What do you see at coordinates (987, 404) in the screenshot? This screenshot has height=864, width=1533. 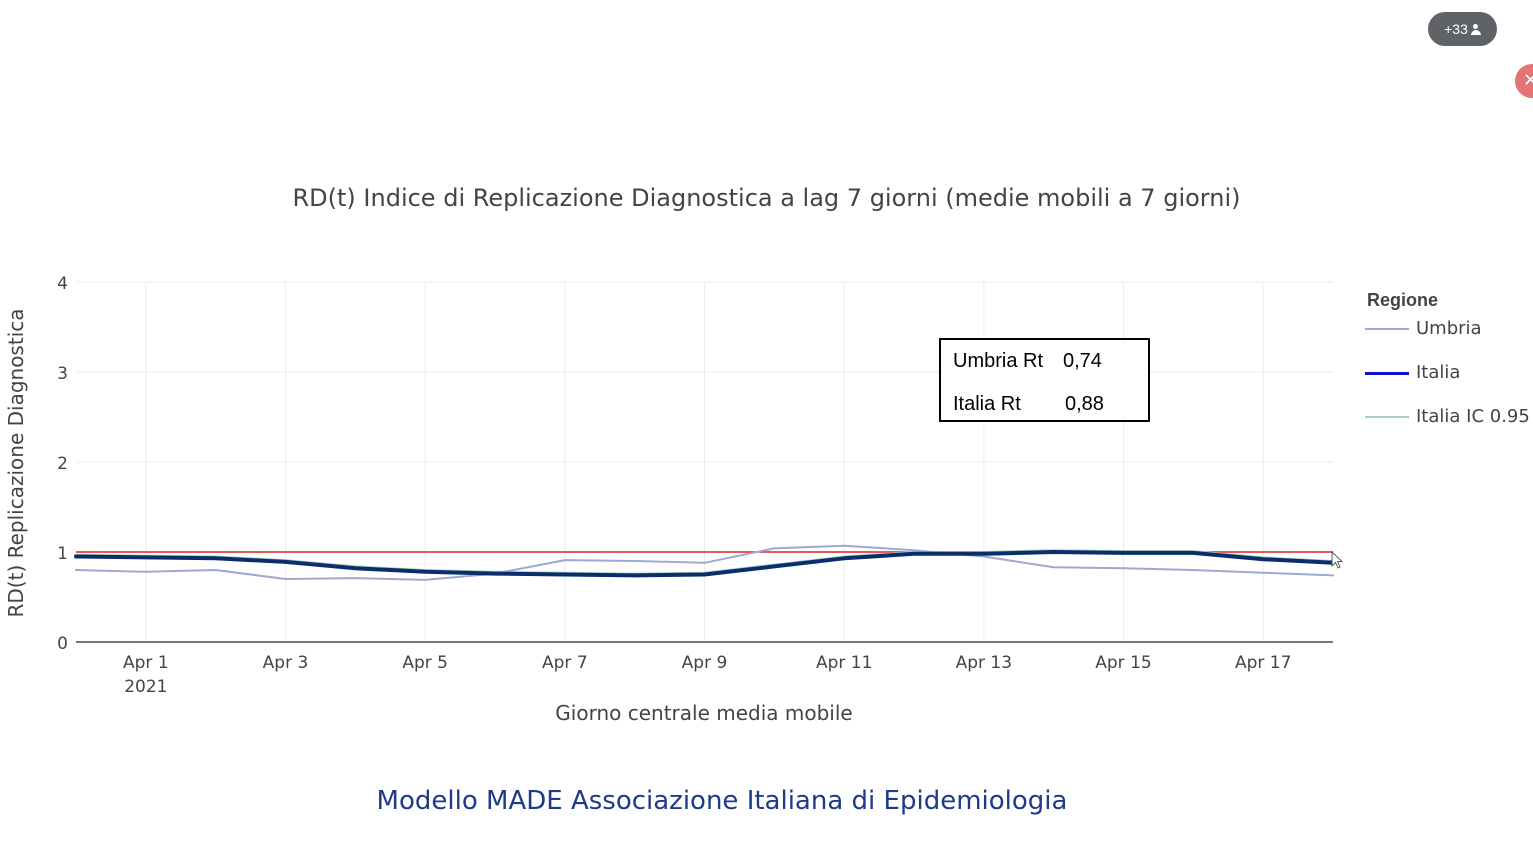 I see `annotation-label: Italia Rt` at bounding box center [987, 404].